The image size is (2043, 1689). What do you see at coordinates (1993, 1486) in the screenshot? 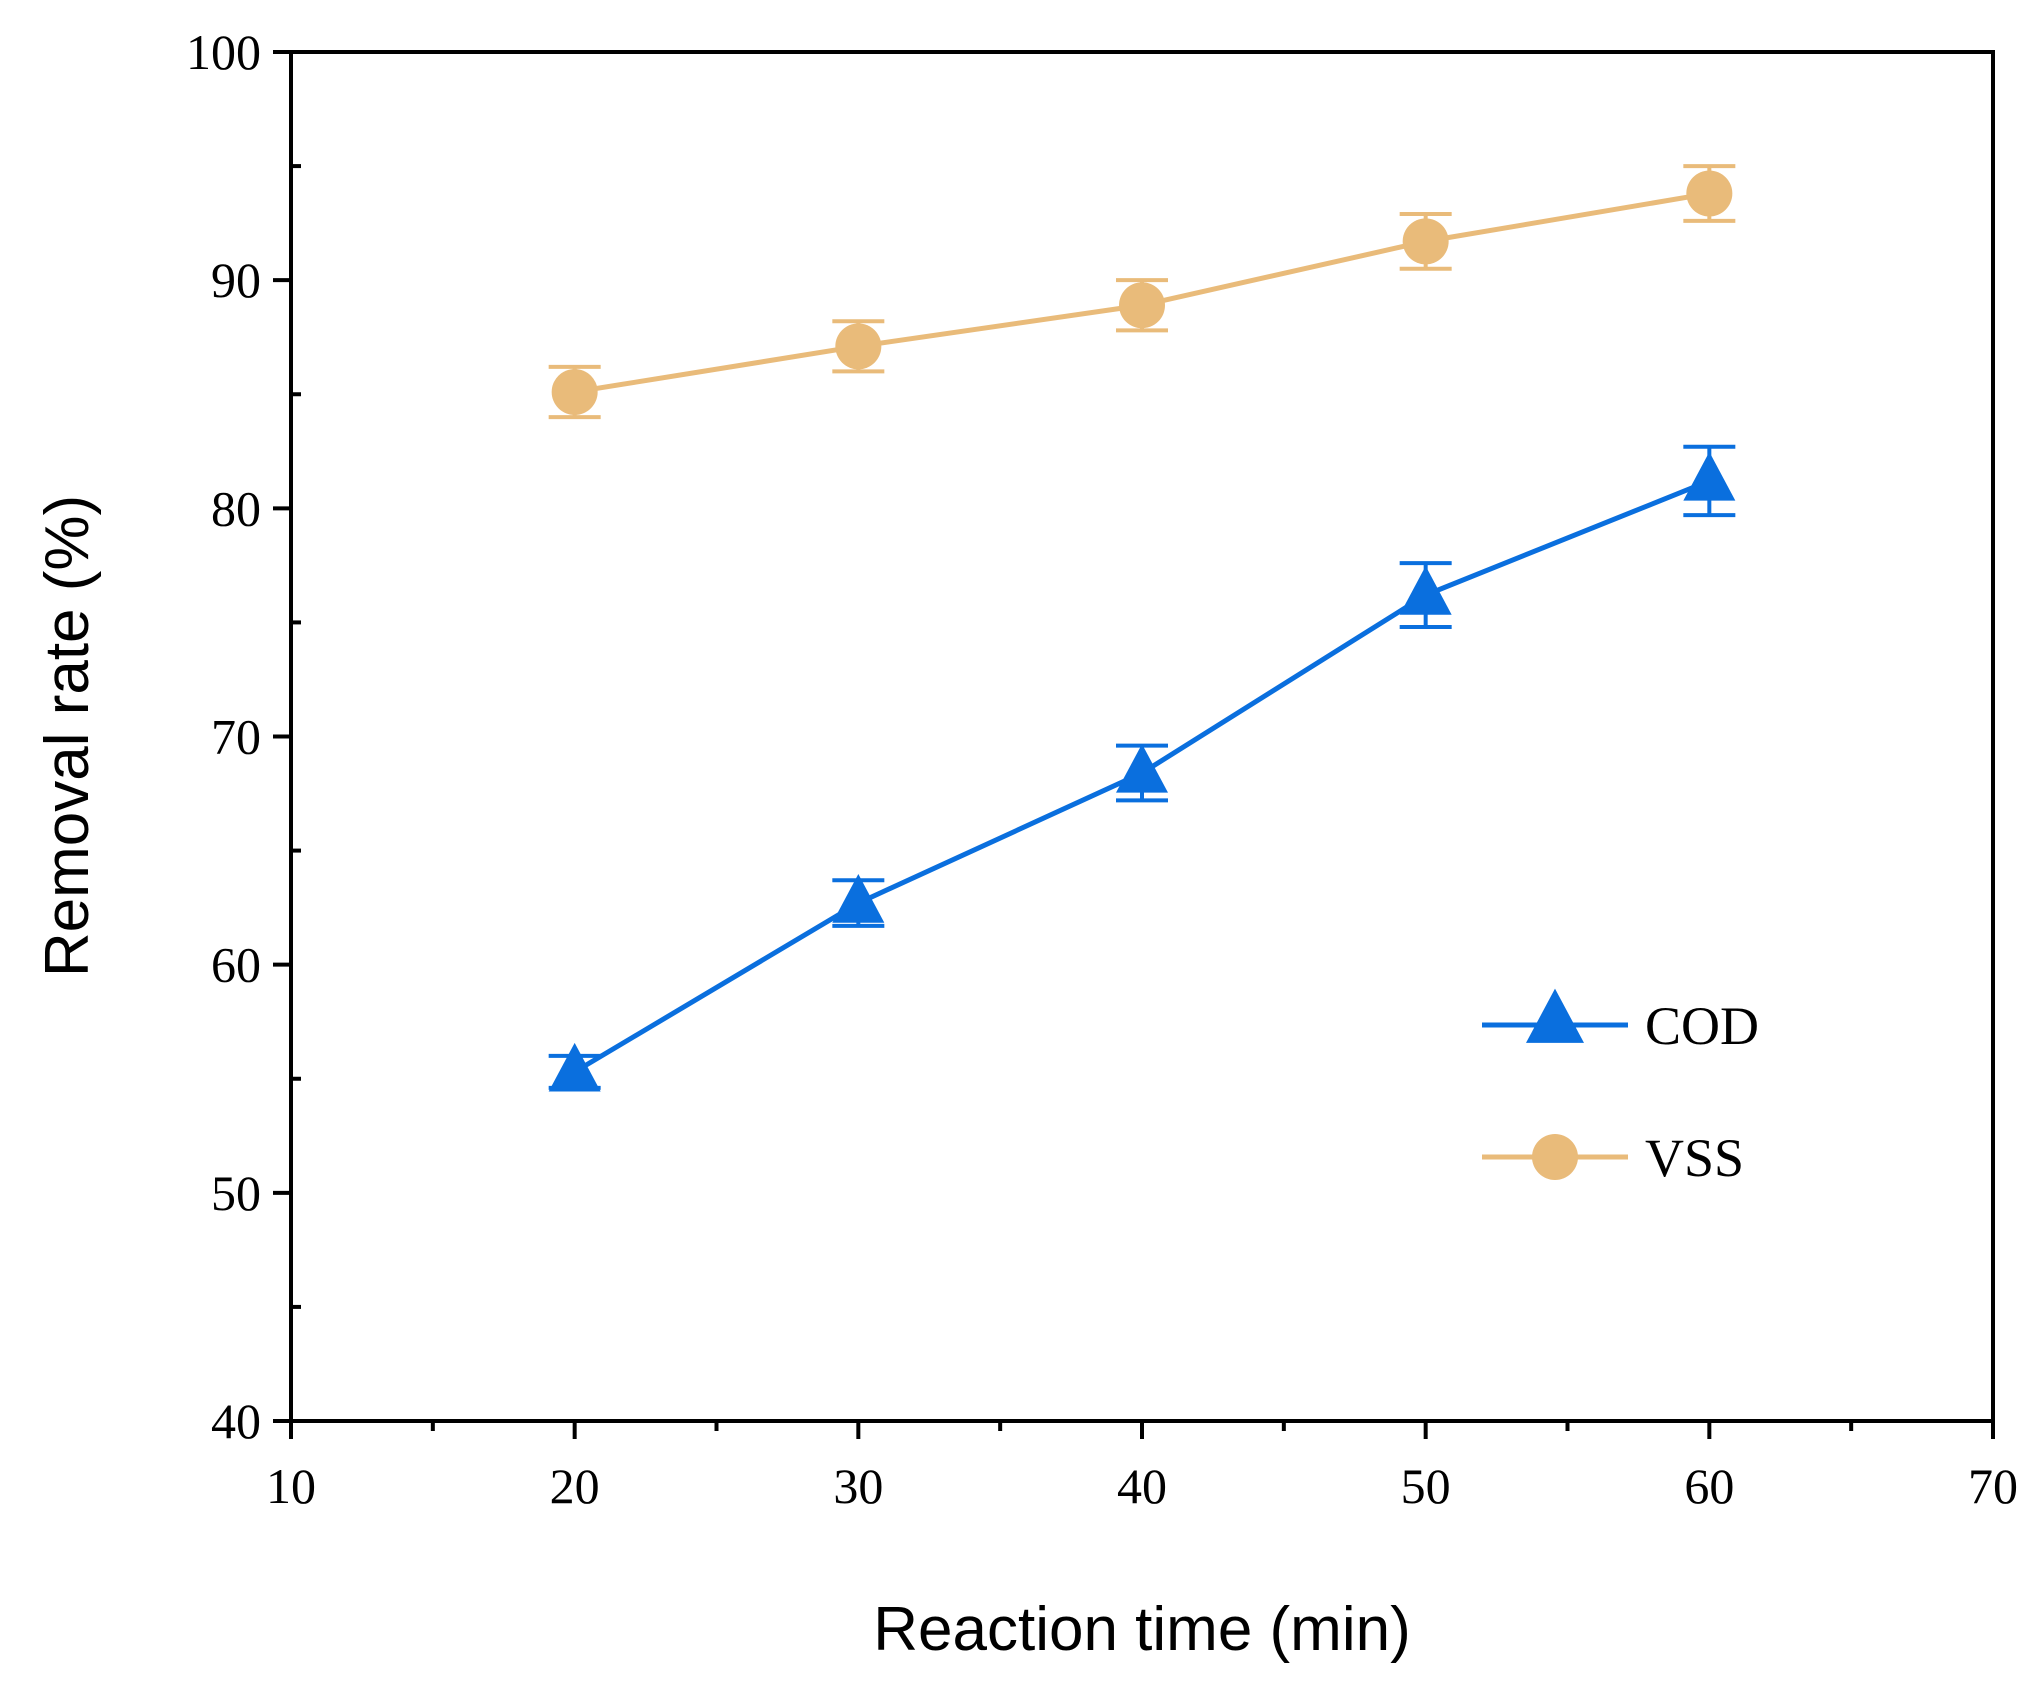
I see `x-tick-label: 70` at bounding box center [1993, 1486].